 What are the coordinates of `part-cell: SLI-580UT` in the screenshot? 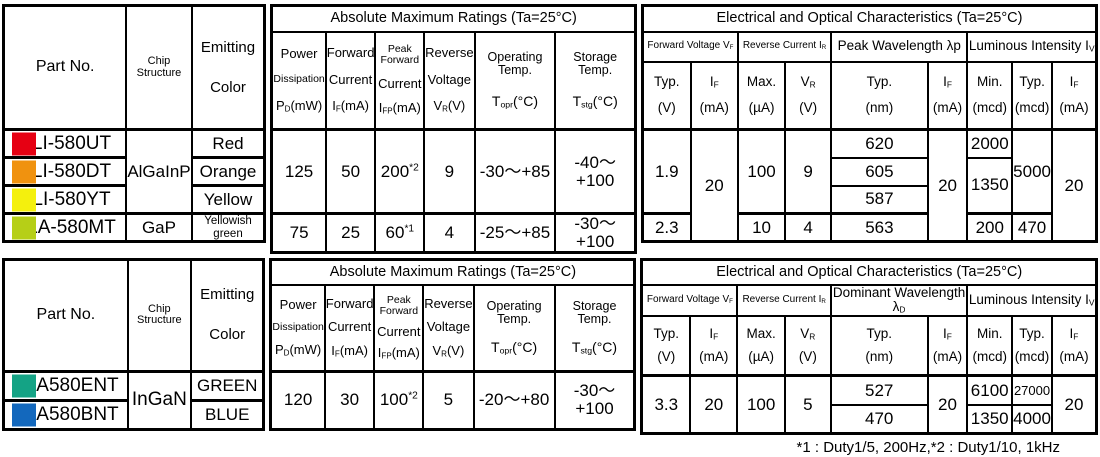 It's located at (65, 143).